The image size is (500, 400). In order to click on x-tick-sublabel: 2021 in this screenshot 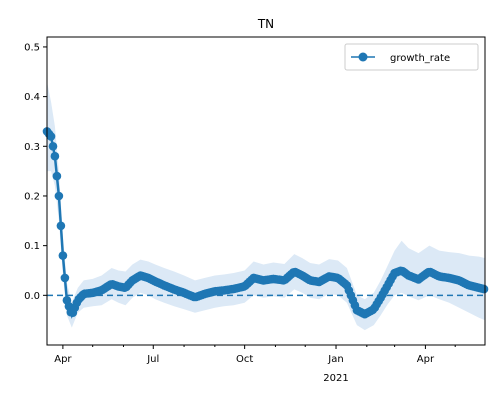, I will do `click(335, 378)`.